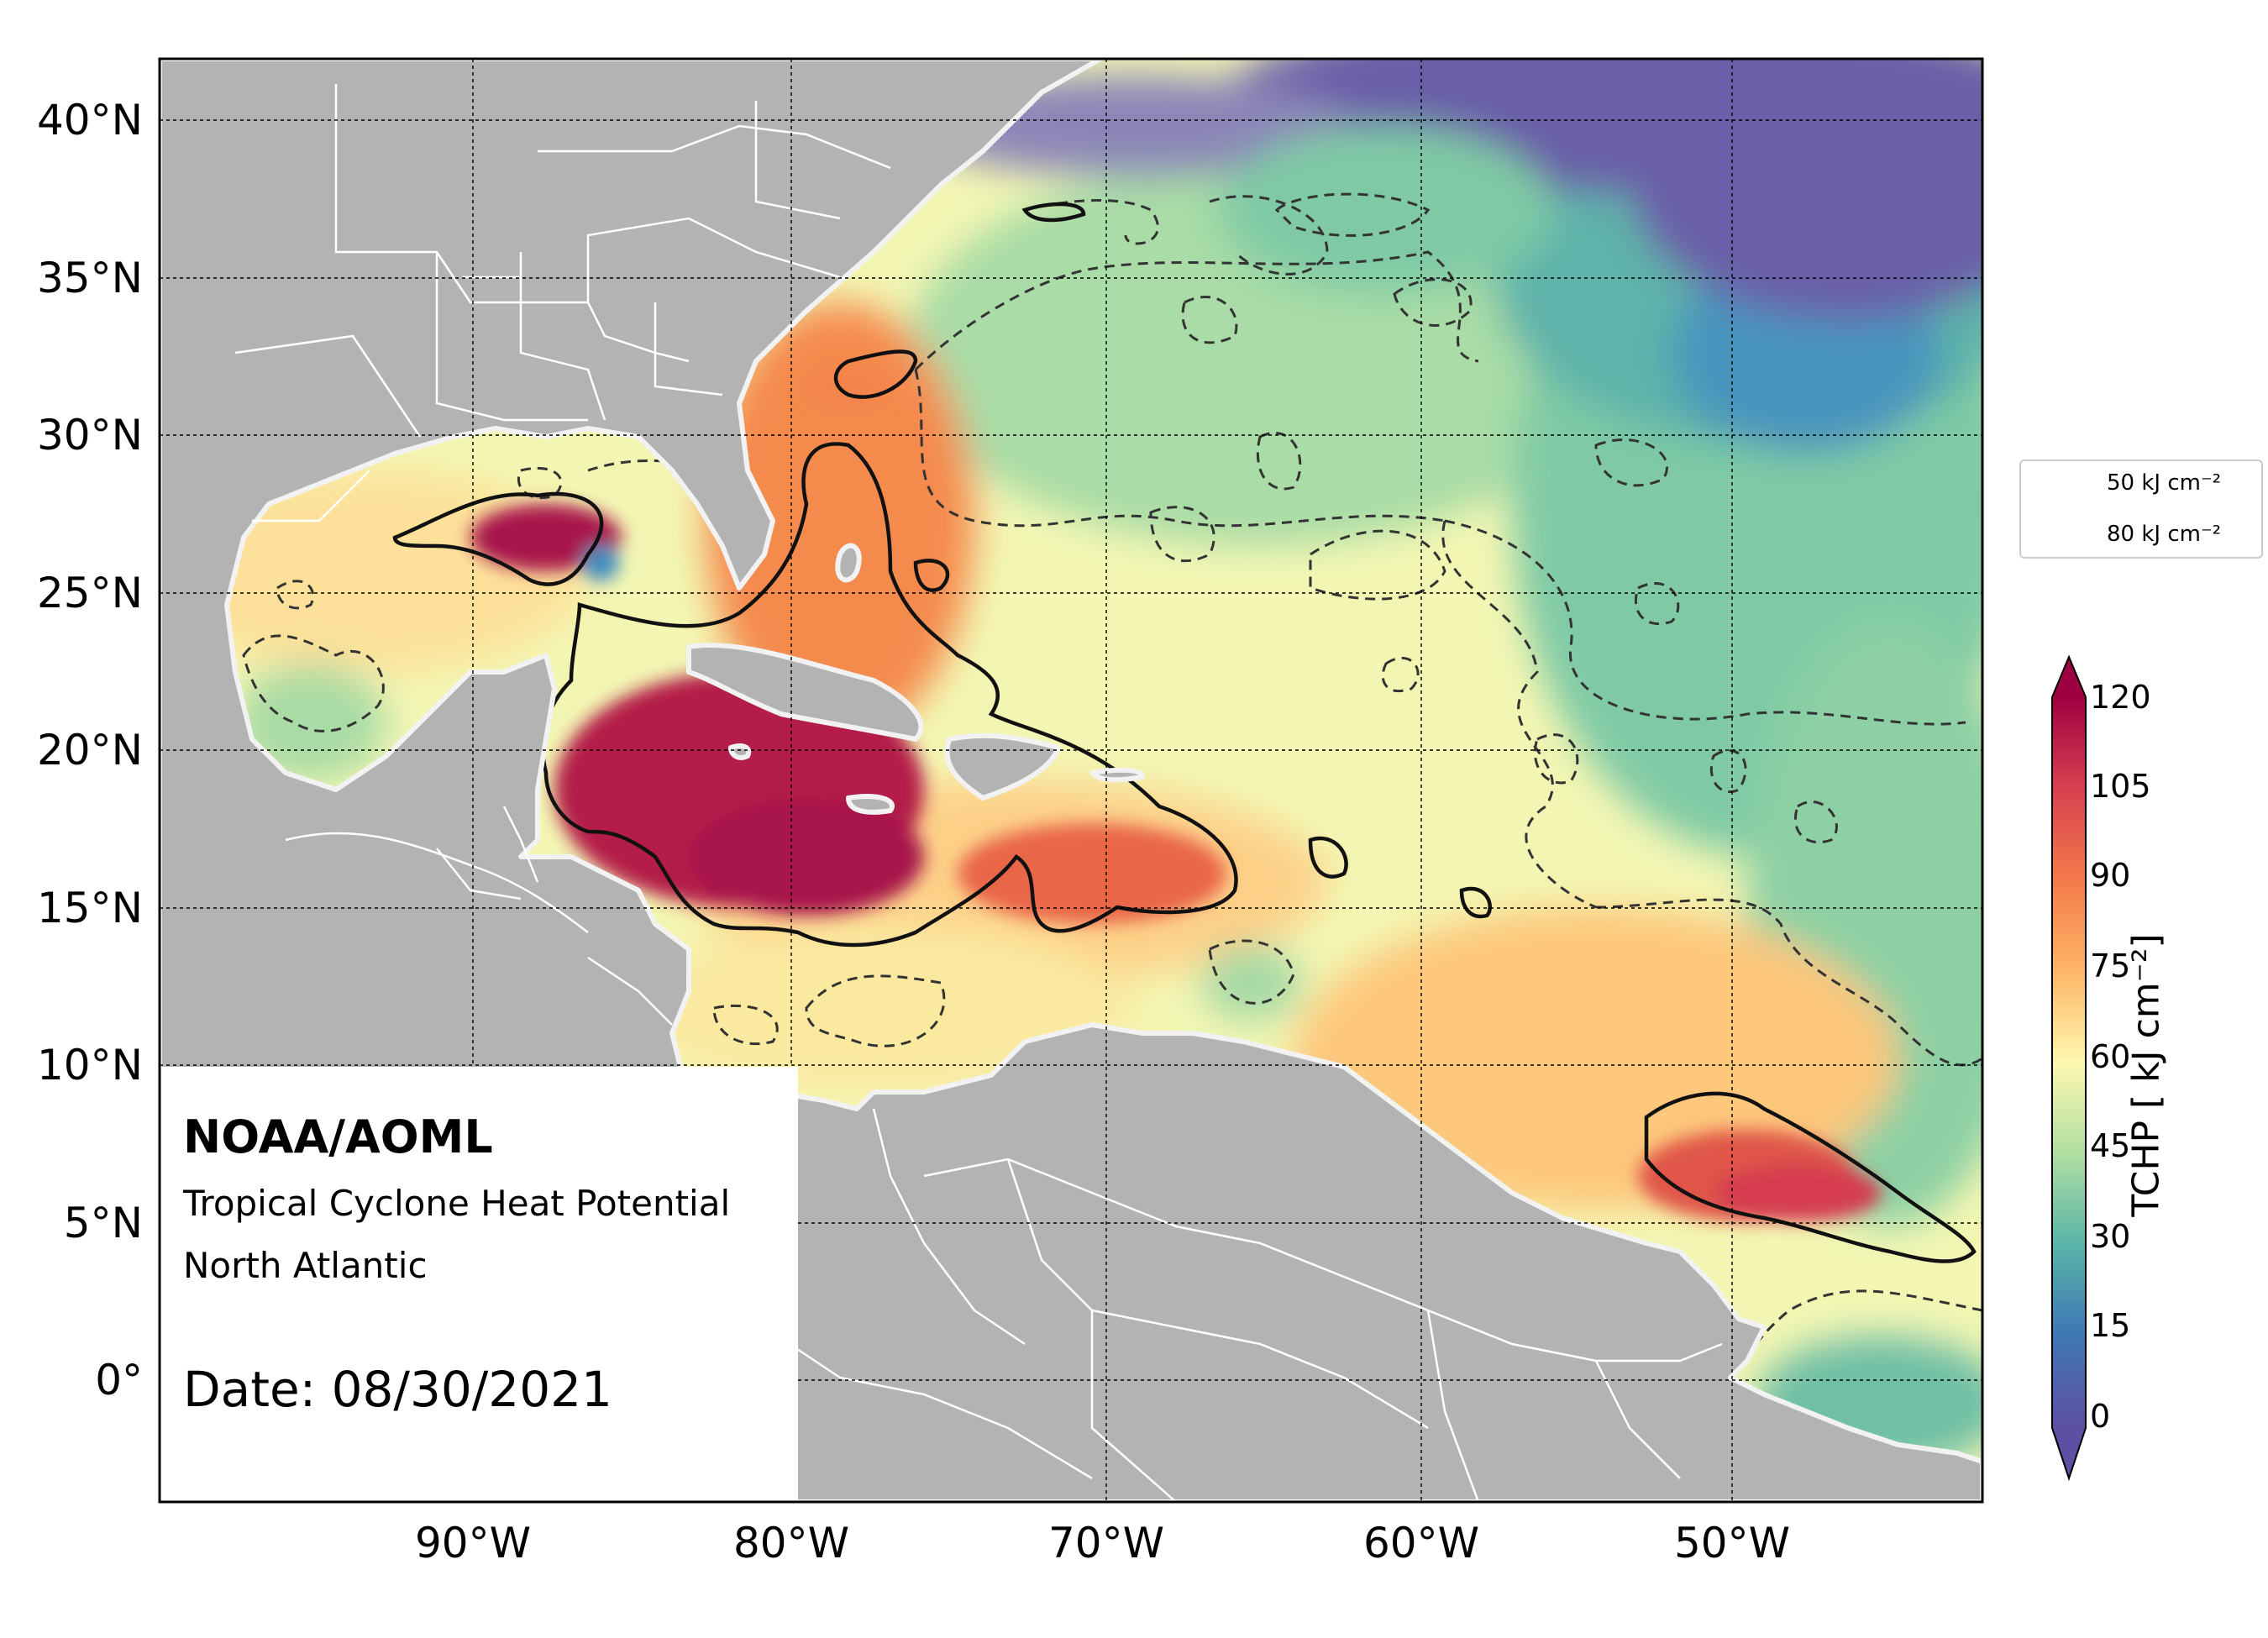 Image resolution: width=2268 pixels, height=1638 pixels. What do you see at coordinates (103, 1223) in the screenshot?
I see `lat-label: 5°N` at bounding box center [103, 1223].